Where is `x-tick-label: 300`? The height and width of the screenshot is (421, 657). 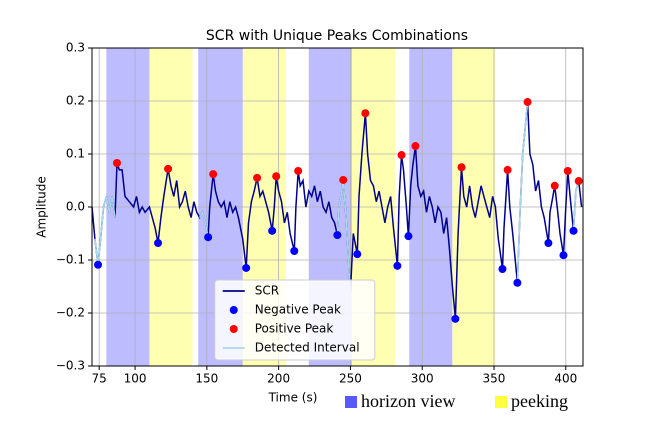 x-tick-label: 300 is located at coordinates (422, 379).